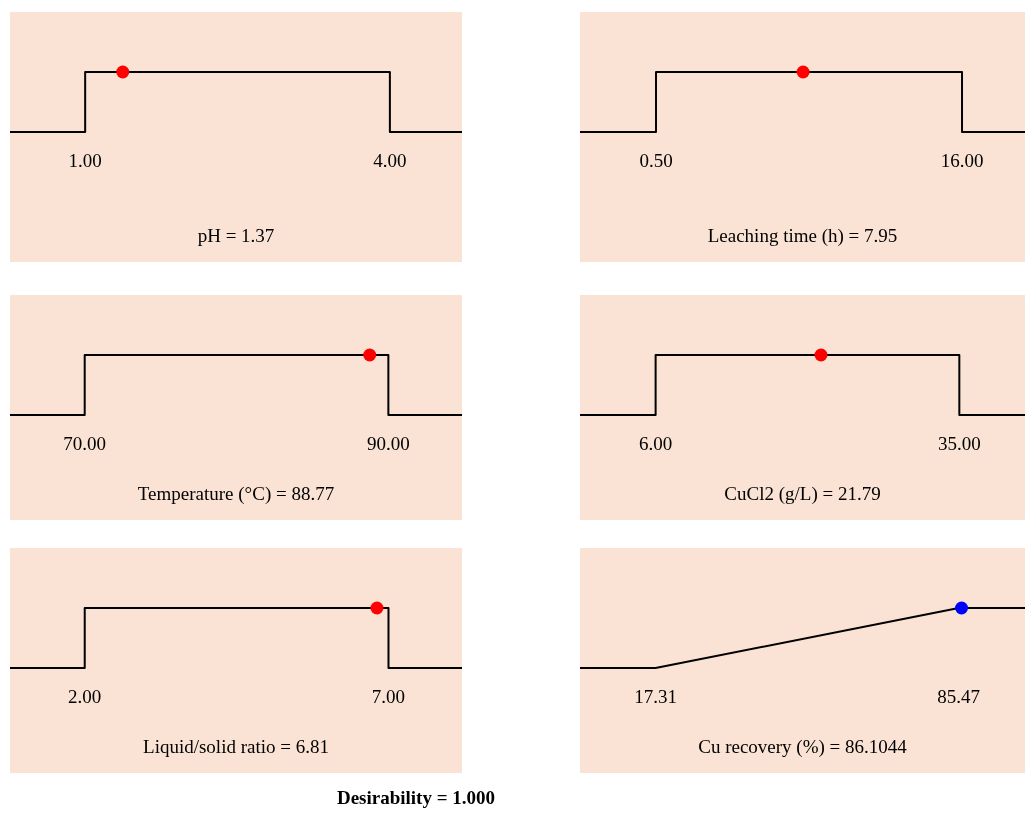  Describe the element at coordinates (388, 696) in the screenshot. I see `x-tick-label: 7.00` at that location.